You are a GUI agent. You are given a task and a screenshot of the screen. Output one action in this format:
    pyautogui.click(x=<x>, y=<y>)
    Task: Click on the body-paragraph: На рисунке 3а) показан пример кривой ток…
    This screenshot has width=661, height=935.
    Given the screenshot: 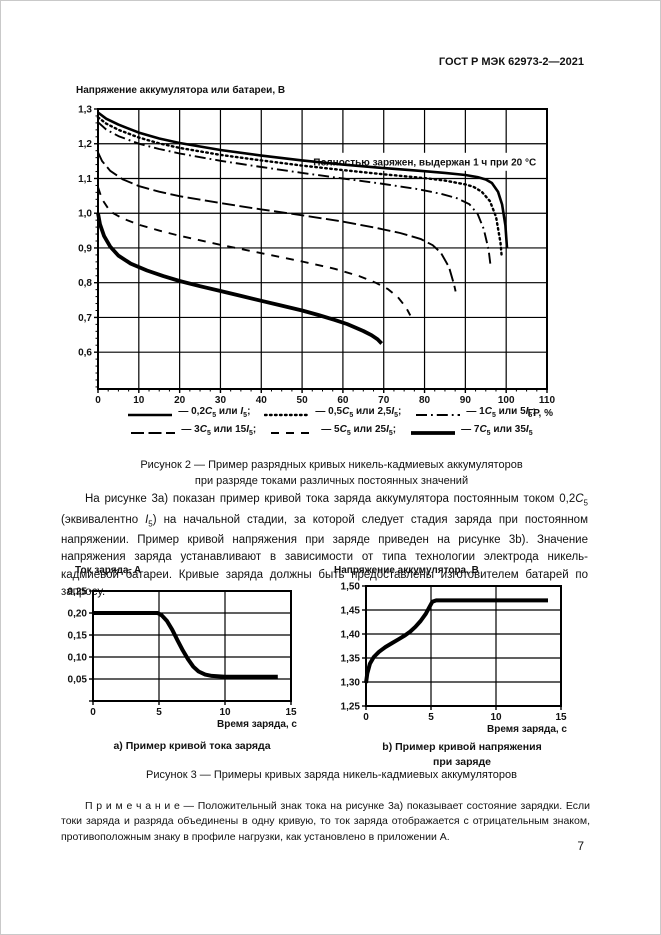 What is the action you would take?
    pyautogui.click(x=324, y=546)
    